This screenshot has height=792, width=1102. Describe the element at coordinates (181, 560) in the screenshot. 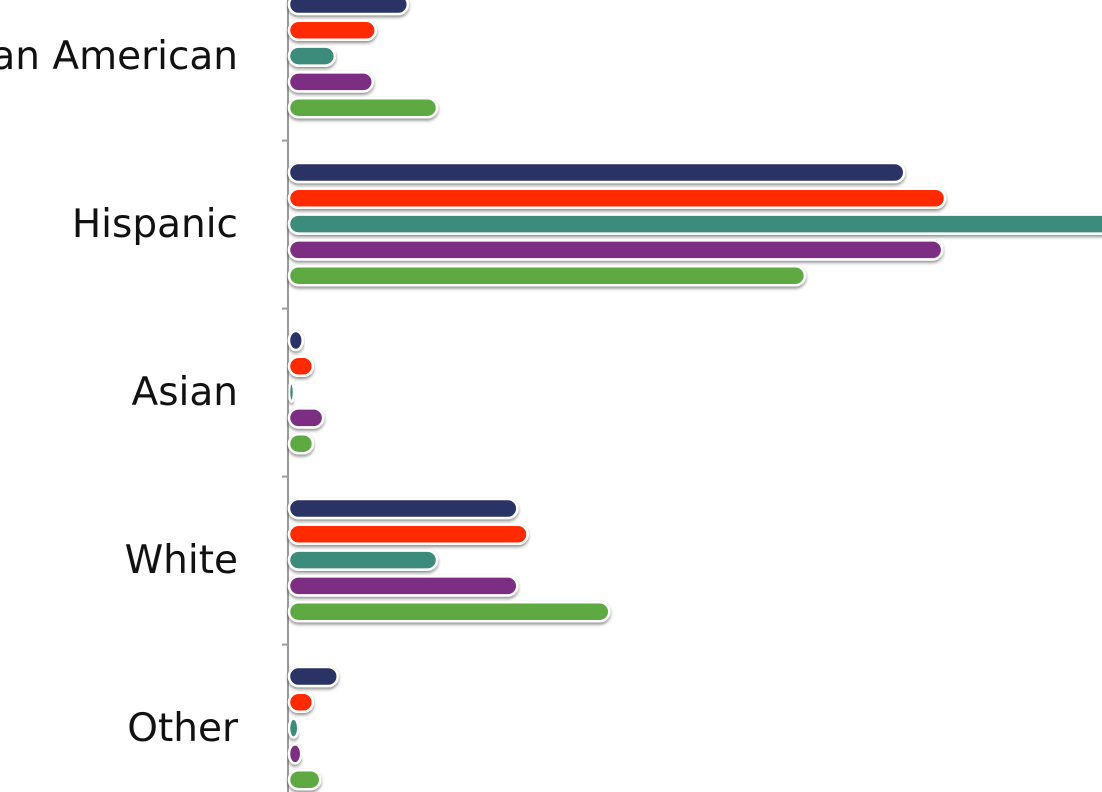

I see `category-label: White` at that location.